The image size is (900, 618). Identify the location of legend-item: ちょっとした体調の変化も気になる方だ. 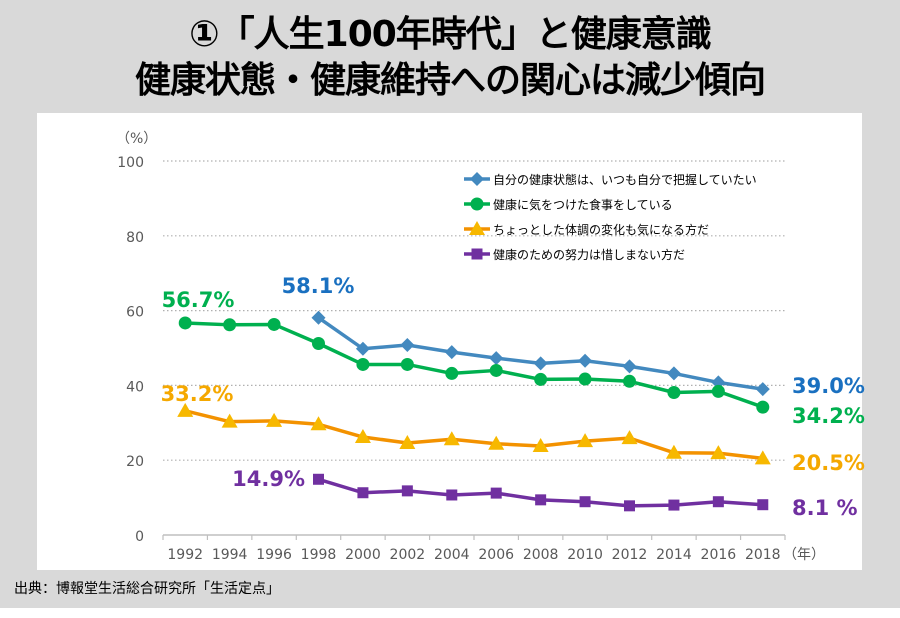
(586, 229).